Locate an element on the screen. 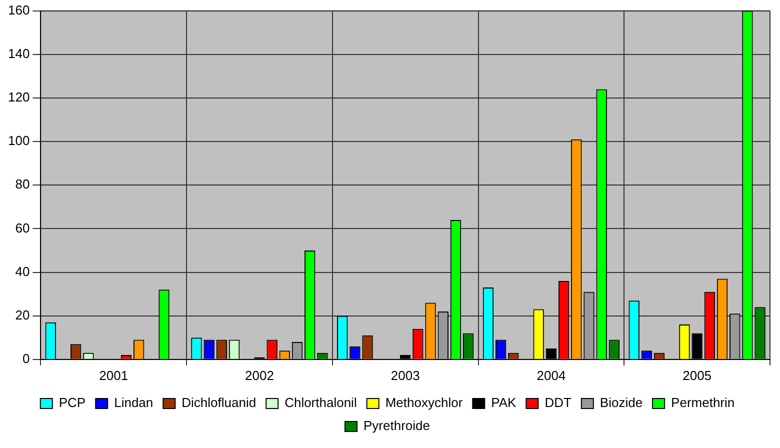  legend-label: Pyrethroide is located at coordinates (397, 426).